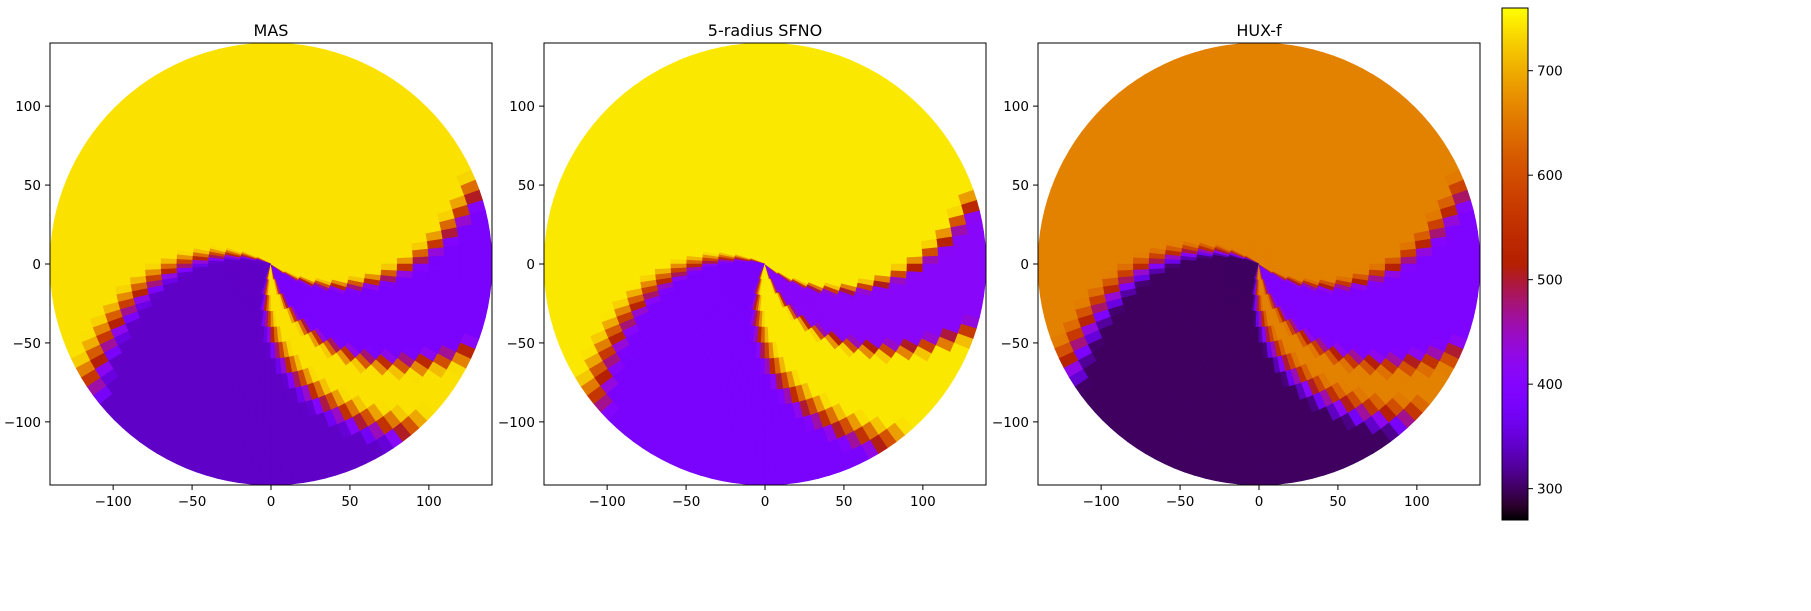  I want to click on y-tick-label: −50, so click(27, 344).